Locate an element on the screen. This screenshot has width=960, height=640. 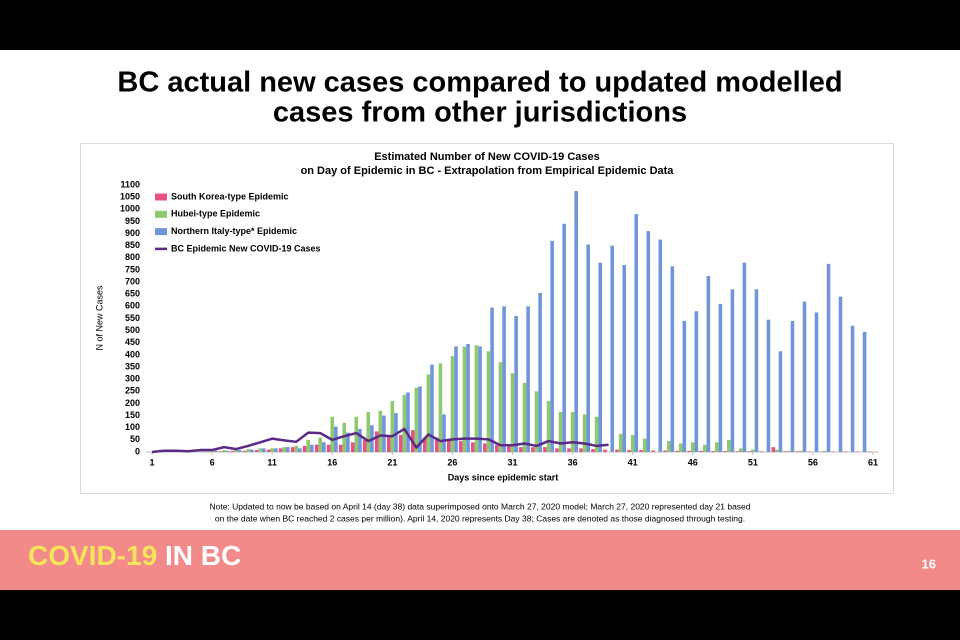
x-tick-label: 36 is located at coordinates (573, 462).